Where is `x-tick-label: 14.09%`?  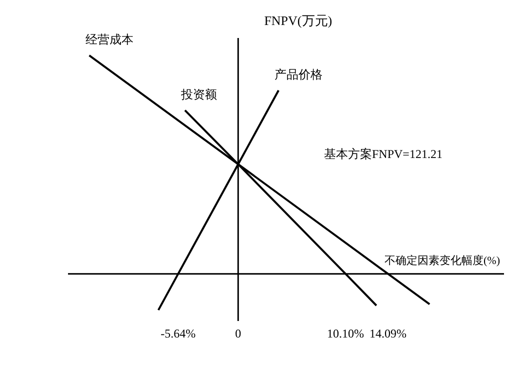
x-tick-label: 14.09% is located at coordinates (387, 333).